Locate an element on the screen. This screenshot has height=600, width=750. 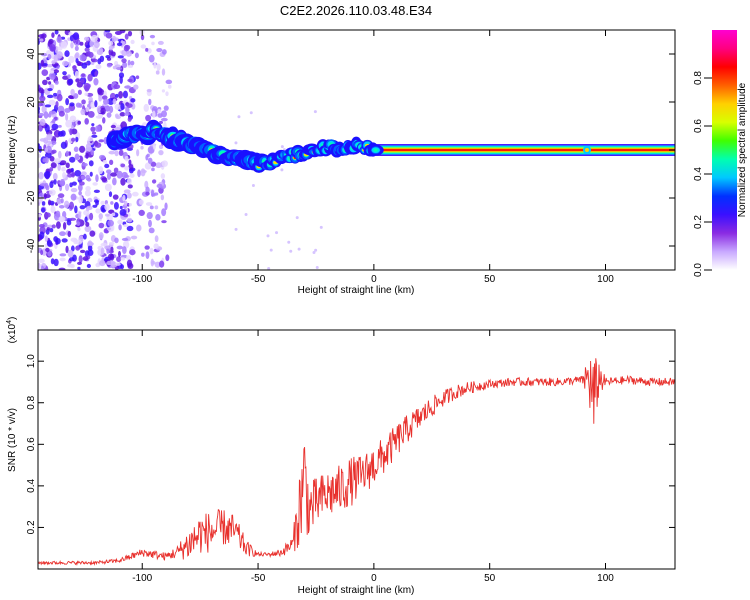
y-tick-label: 0.8 is located at coordinates (31, 402).